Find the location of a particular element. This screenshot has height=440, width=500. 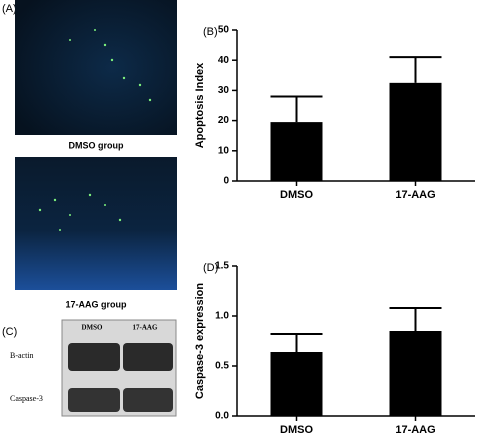

blot-row: Caspase-3 is located at coordinates (26, 398).